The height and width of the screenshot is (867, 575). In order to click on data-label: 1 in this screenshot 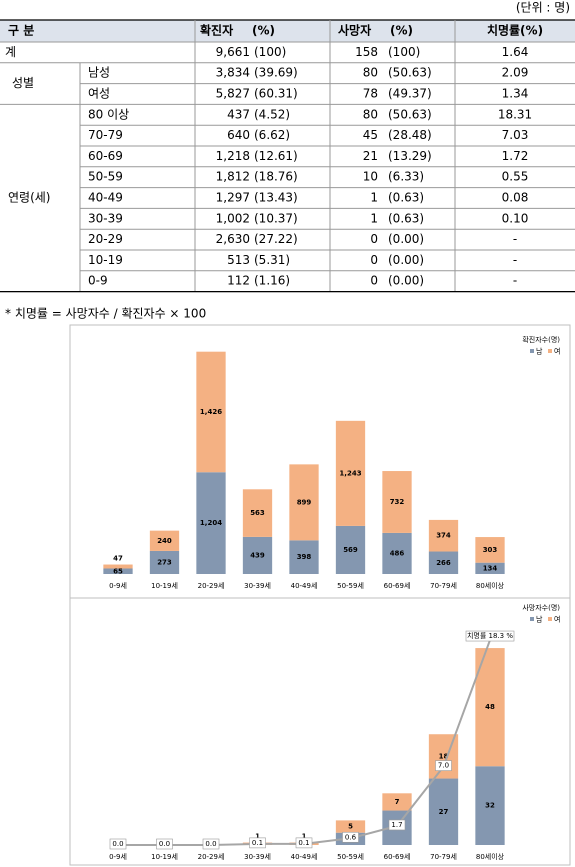, I will do `click(304, 837)`.